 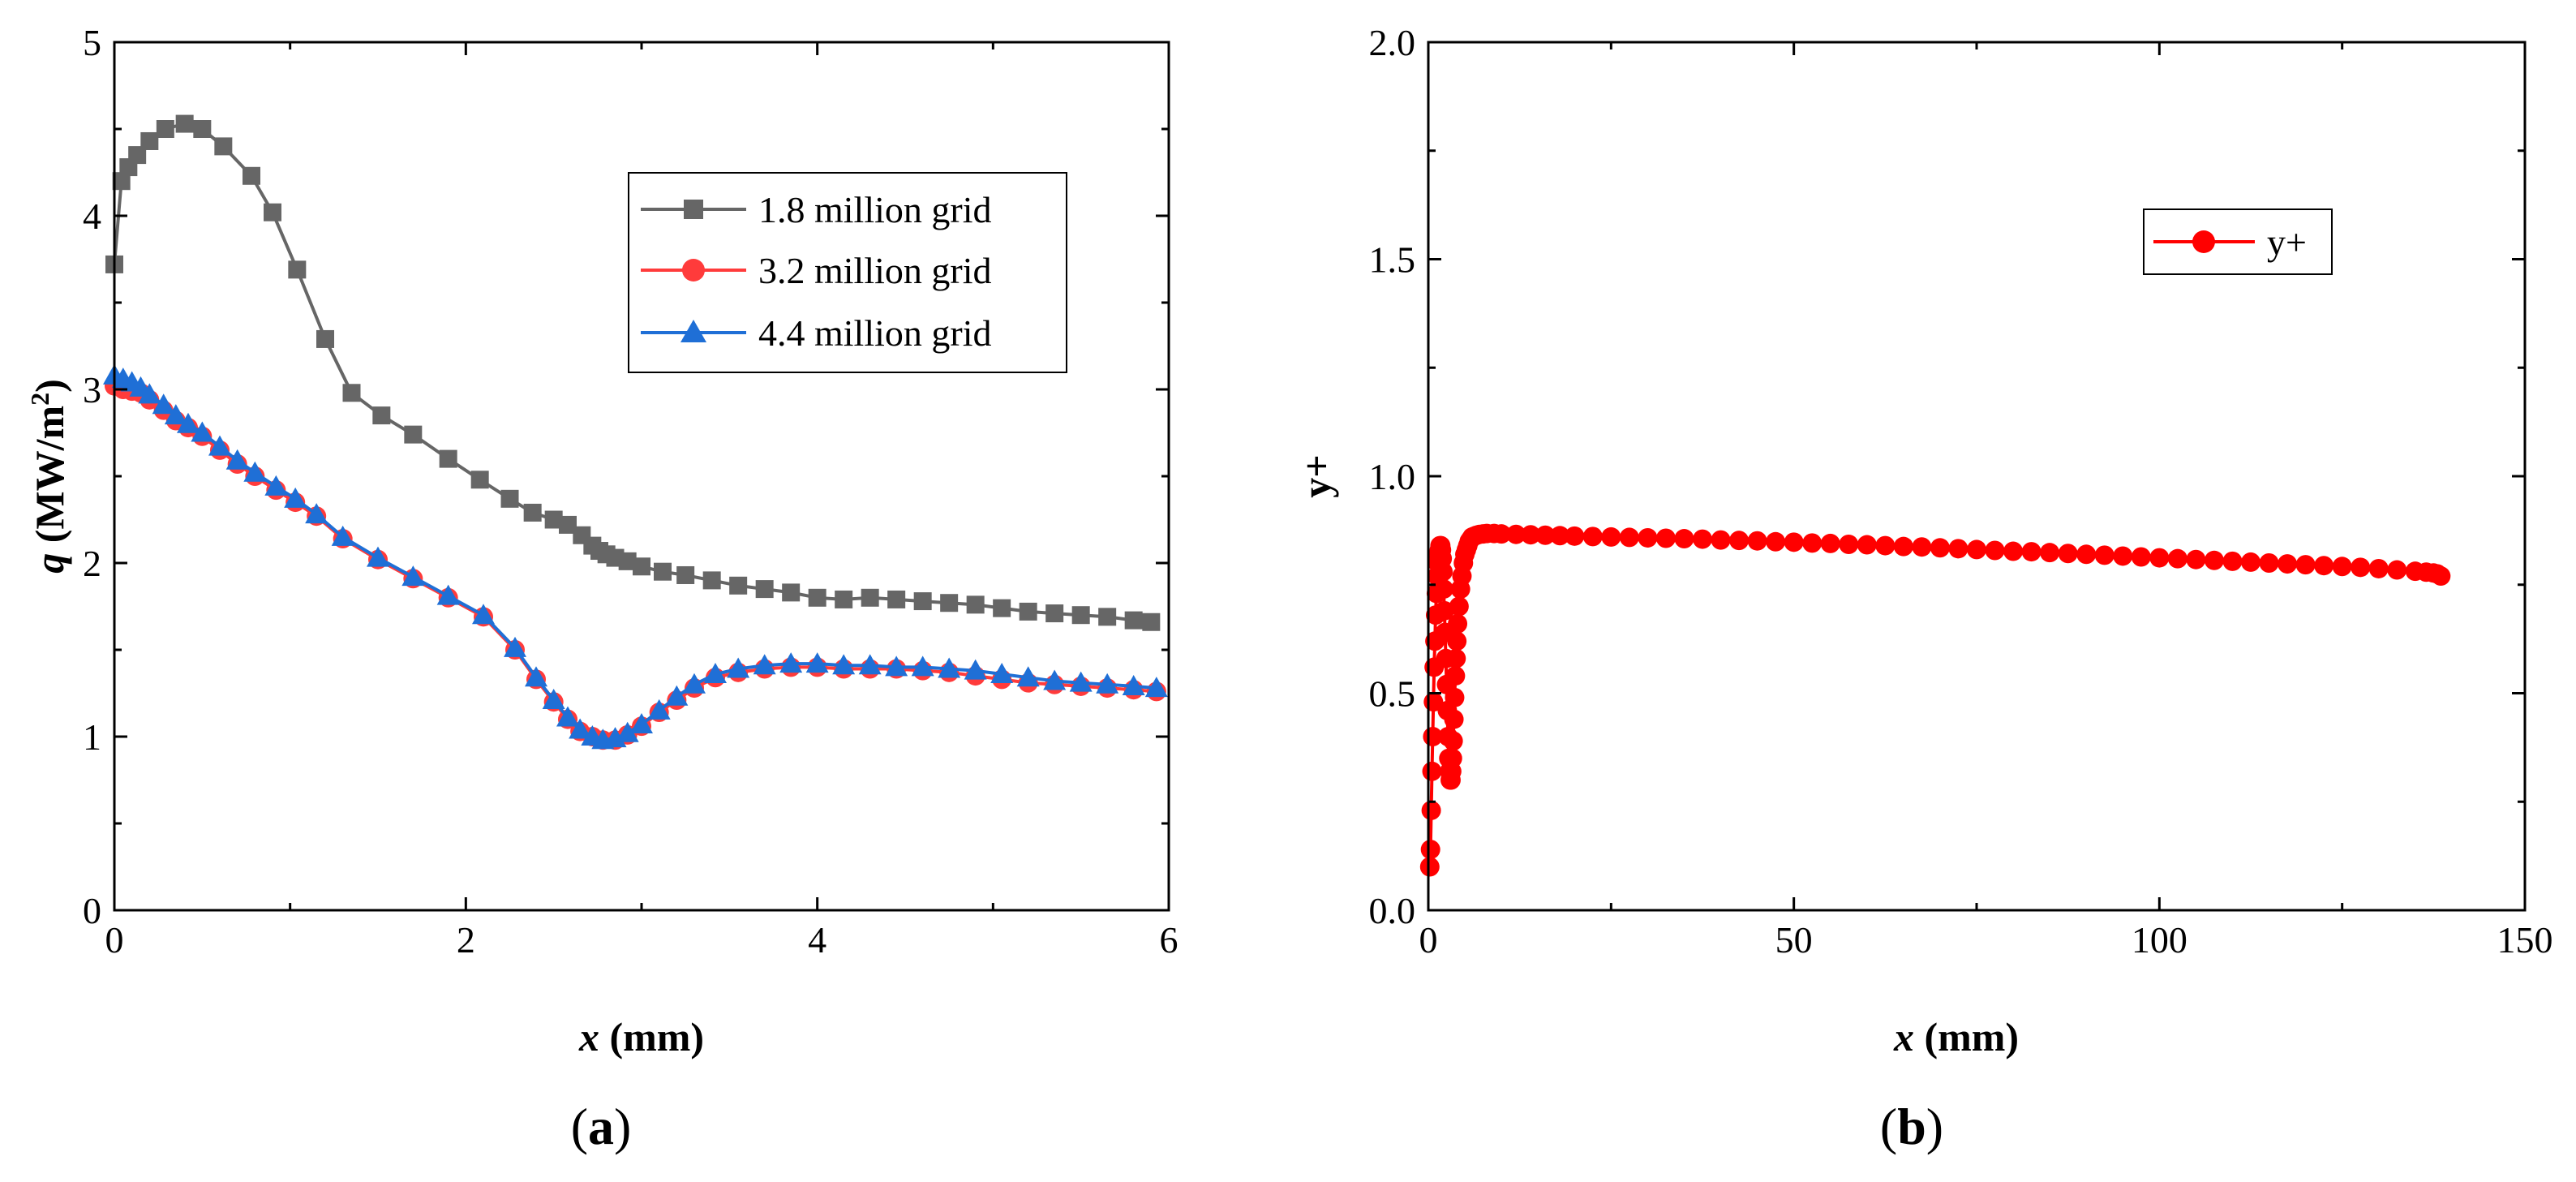 I want to click on panel-b-series-layer, so click(x=1935, y=700).